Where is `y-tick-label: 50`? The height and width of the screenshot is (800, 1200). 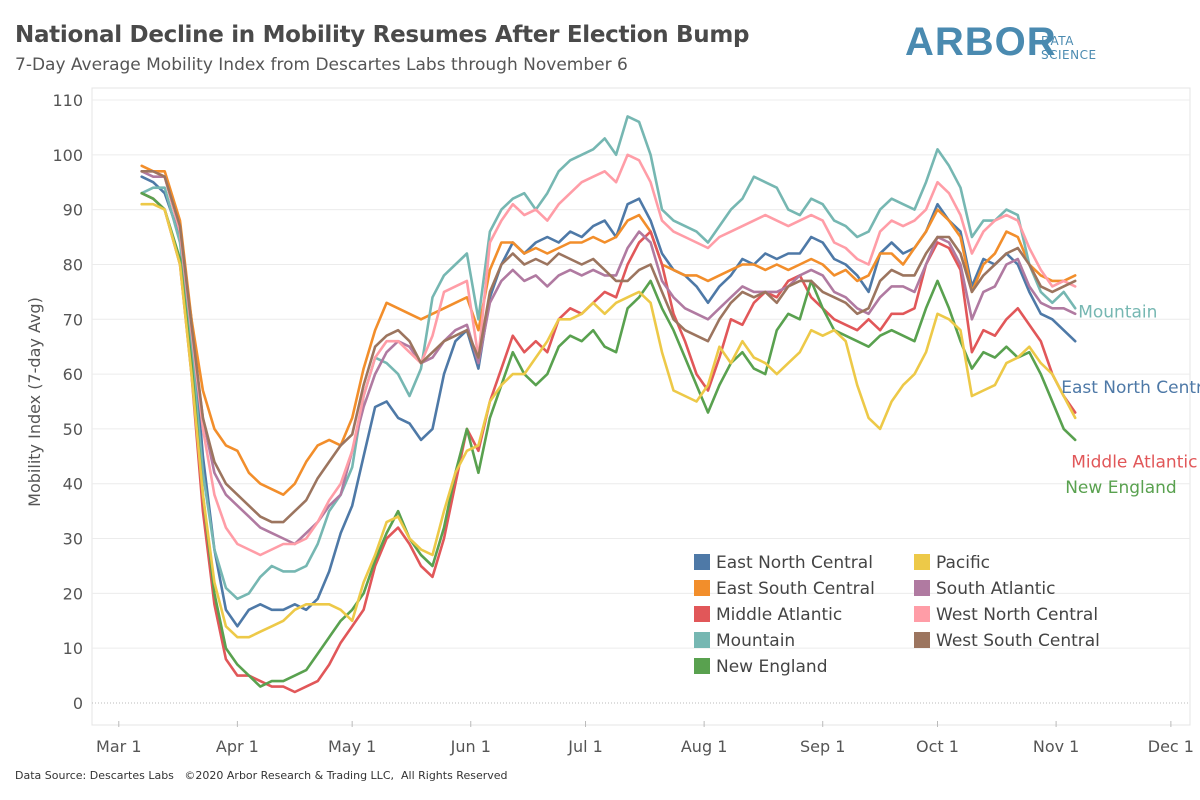
y-tick-label: 50 is located at coordinates (73, 429).